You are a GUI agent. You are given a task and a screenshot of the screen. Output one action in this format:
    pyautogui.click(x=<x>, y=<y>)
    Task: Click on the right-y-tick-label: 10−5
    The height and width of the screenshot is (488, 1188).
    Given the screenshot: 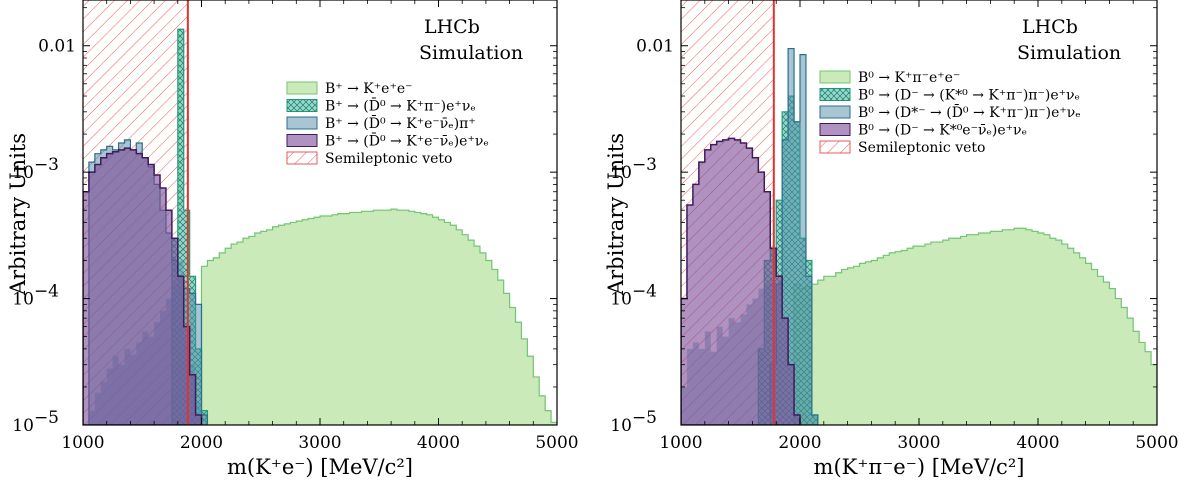 What is the action you would take?
    pyautogui.click(x=633, y=422)
    